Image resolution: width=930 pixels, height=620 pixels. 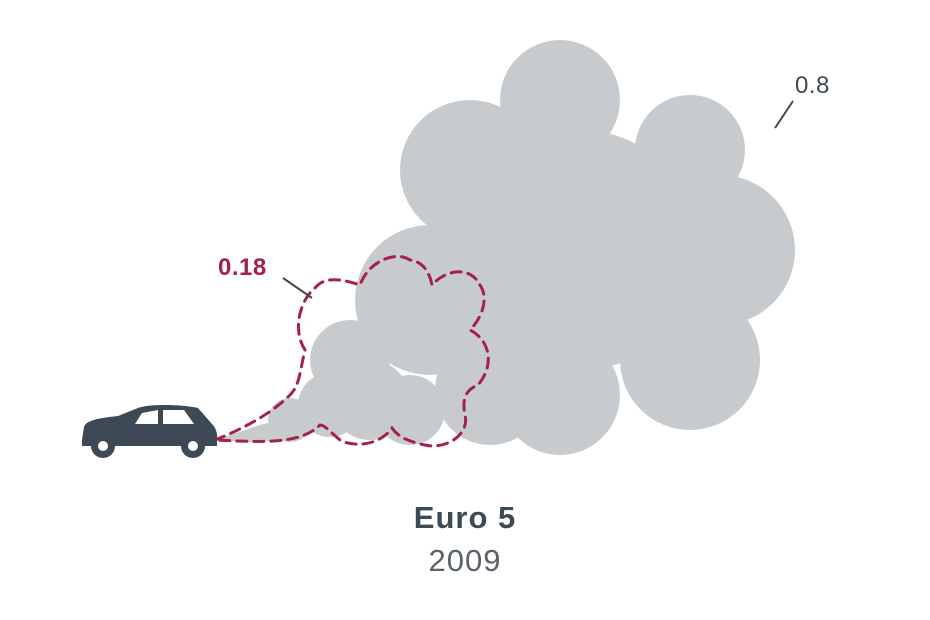 I want to click on small-emission-cloud-outline, so click(x=352, y=351).